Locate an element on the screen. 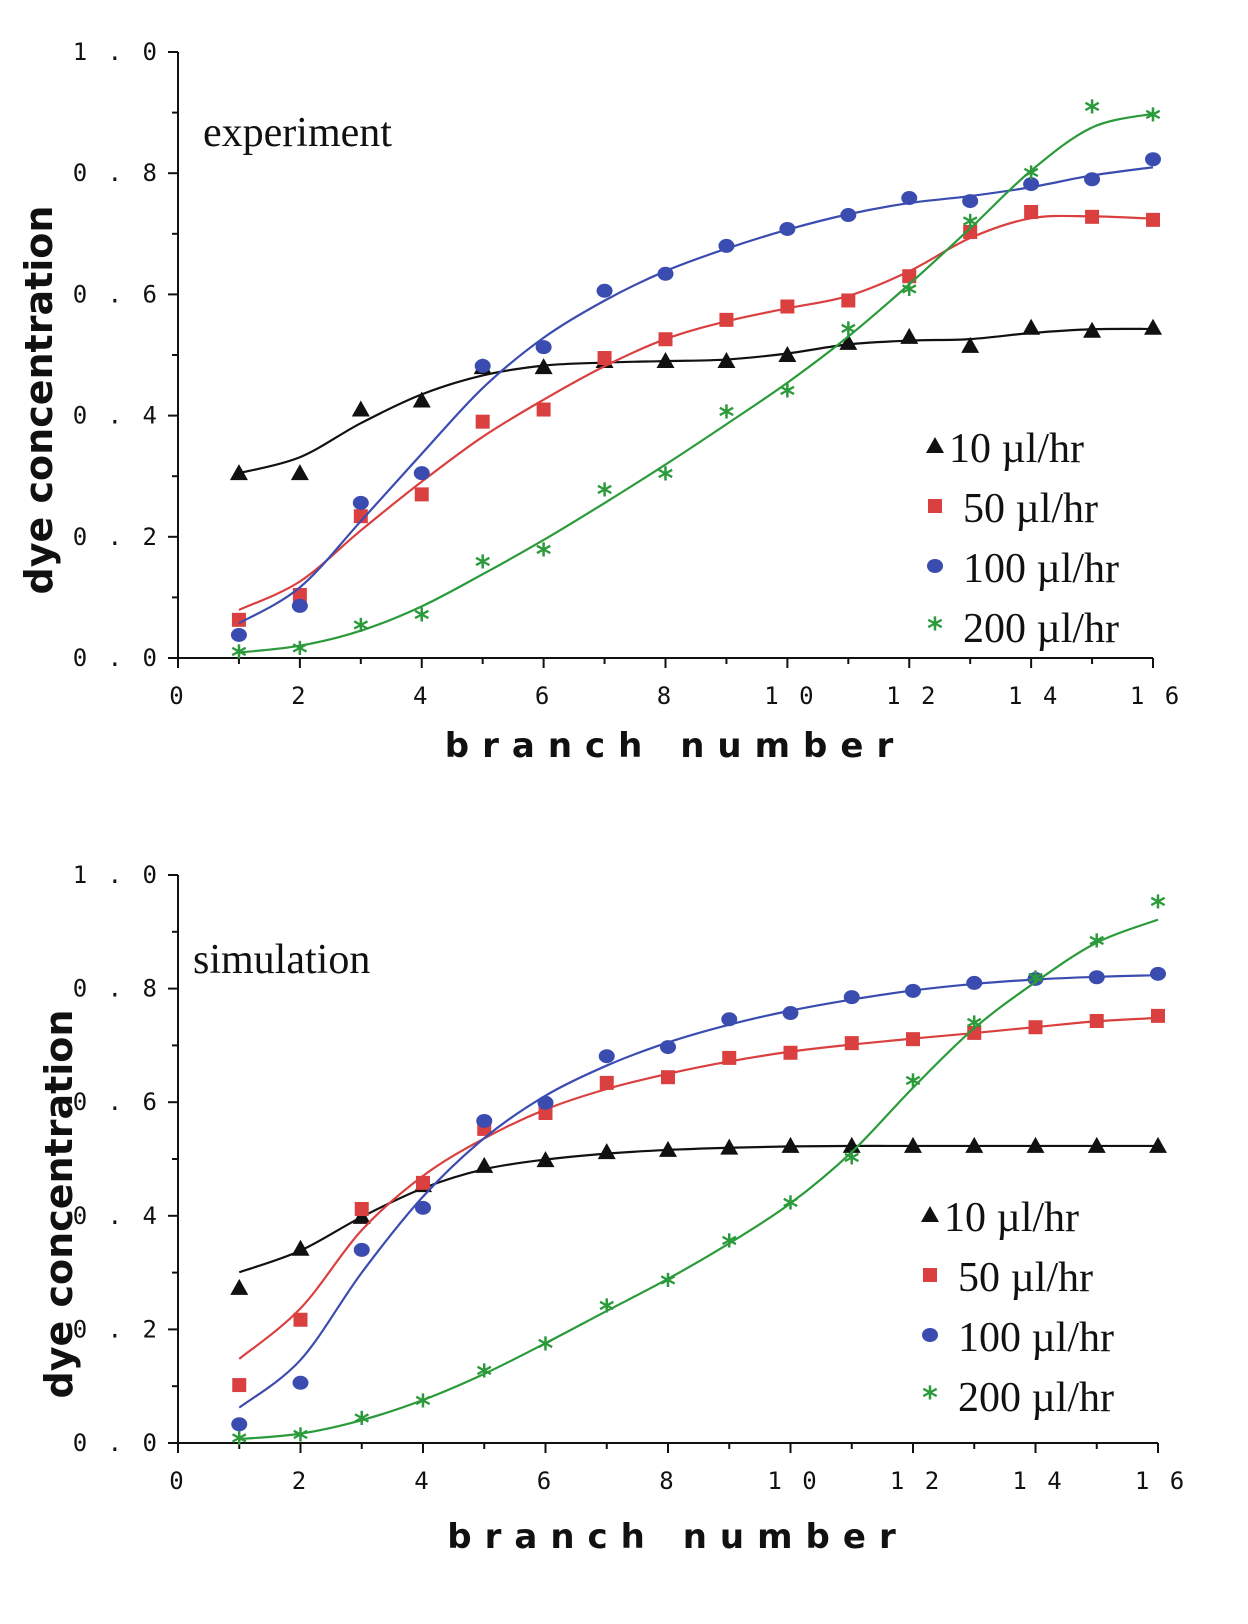  chart-title: experiment is located at coordinates (297, 133).